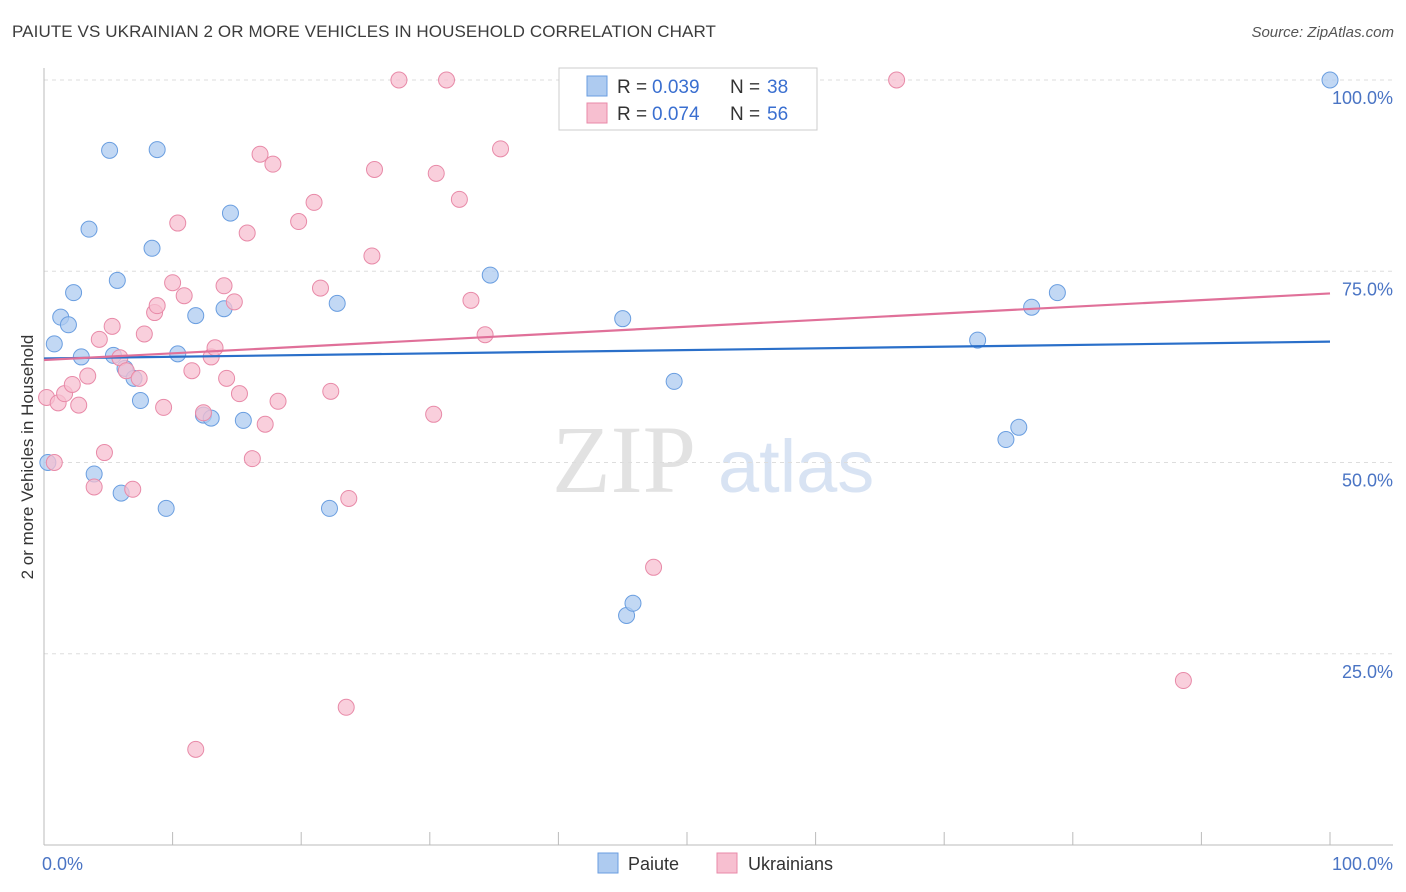  Describe the element at coordinates (1362, 864) in the screenshot. I see `x-tick-label-100: 100.0%` at that location.